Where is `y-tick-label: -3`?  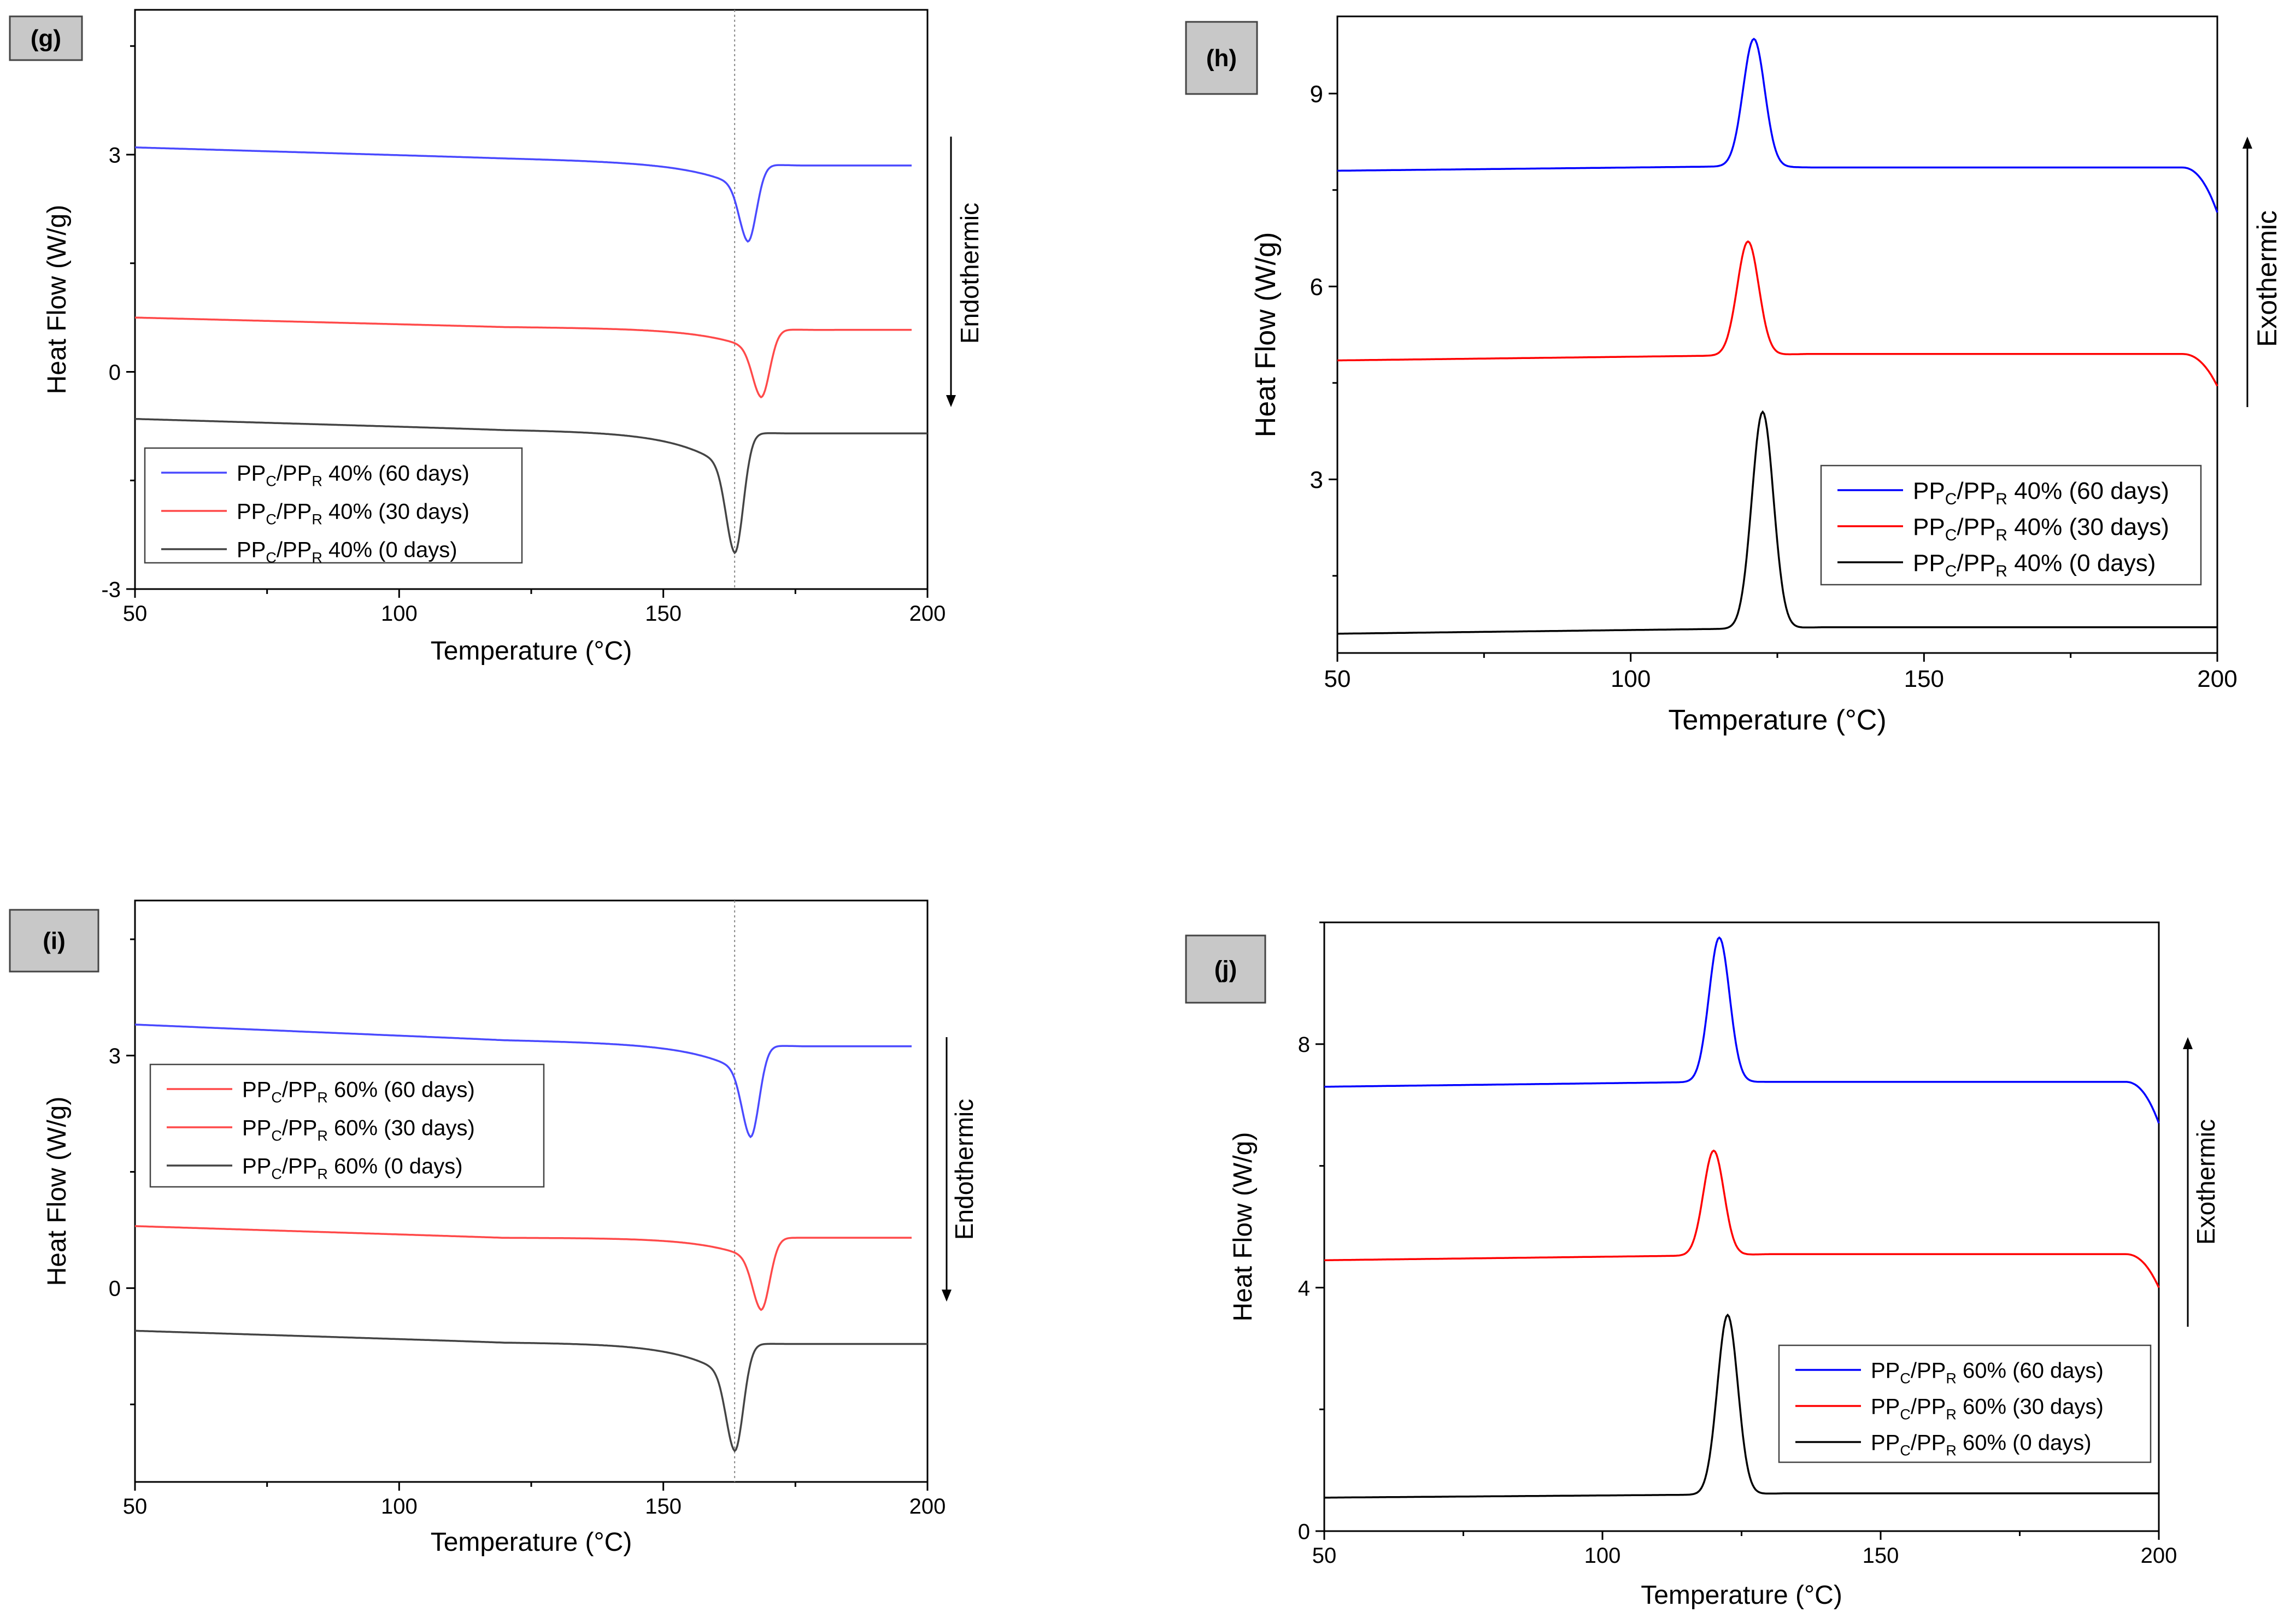 y-tick-label: -3 is located at coordinates (111, 590).